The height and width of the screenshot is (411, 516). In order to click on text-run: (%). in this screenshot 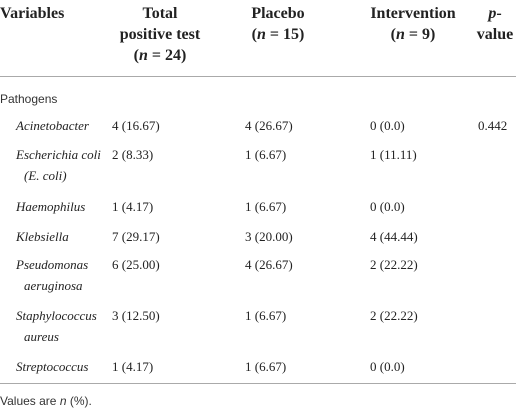, I will do `click(79, 401)`.